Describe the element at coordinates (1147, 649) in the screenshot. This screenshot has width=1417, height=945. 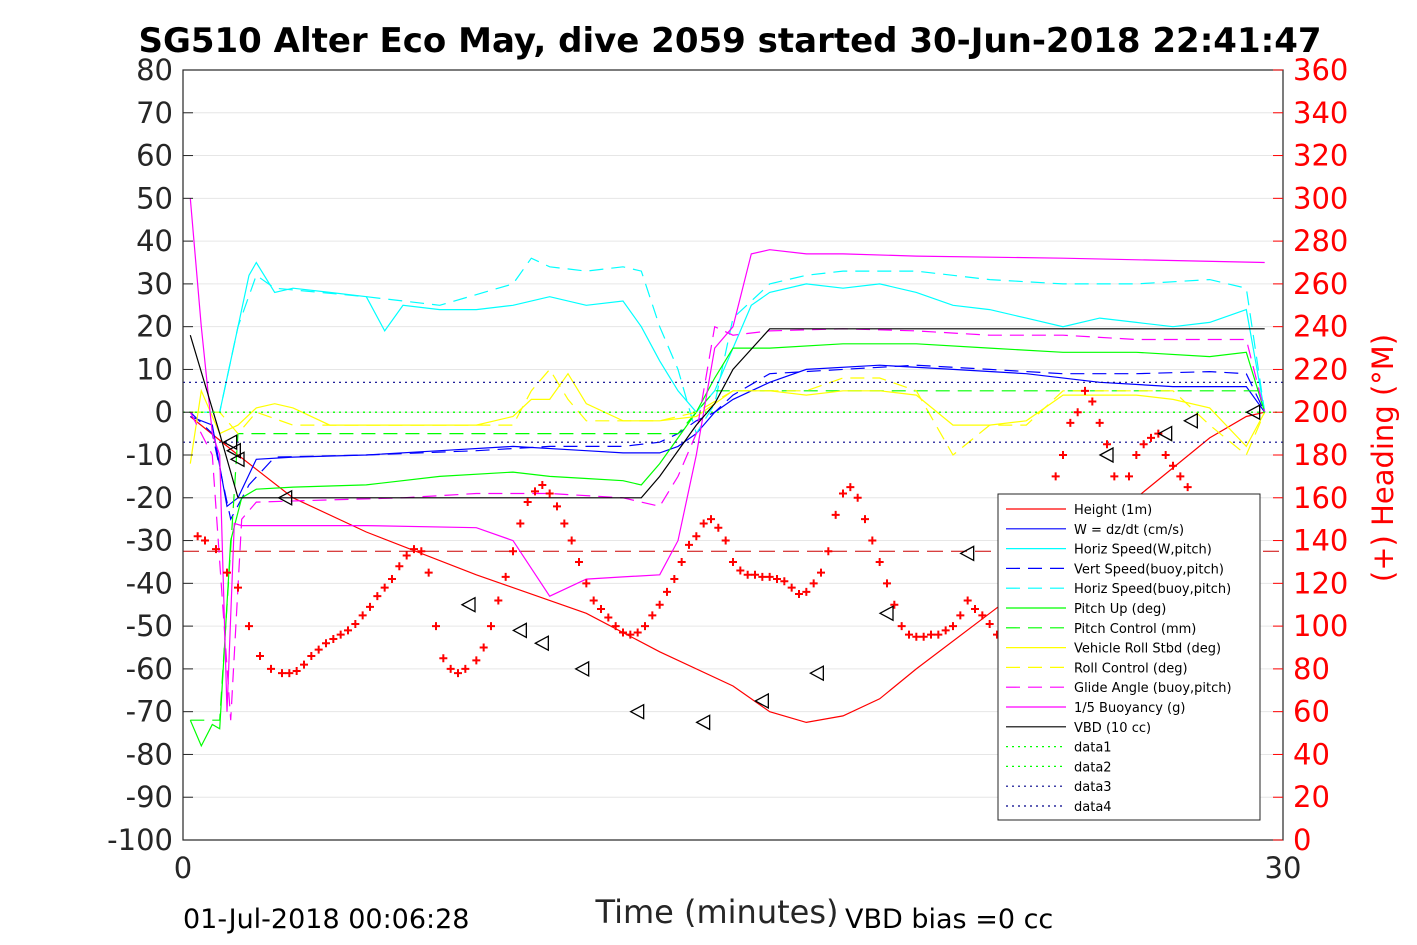
I see `legend-entry: Vehicle Roll Stbd (deg)` at that location.